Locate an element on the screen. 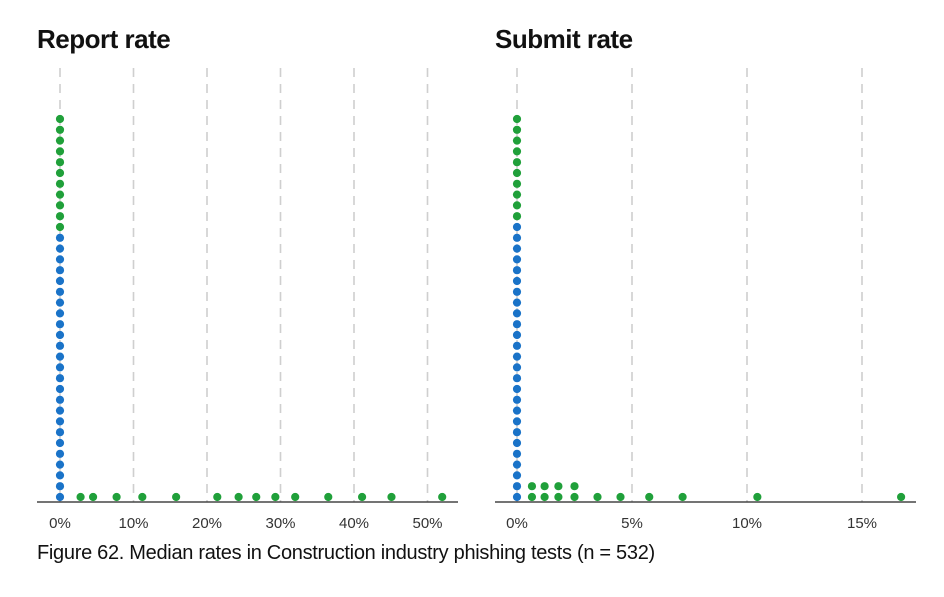  report-x-tick-label: 10% is located at coordinates (133, 523).